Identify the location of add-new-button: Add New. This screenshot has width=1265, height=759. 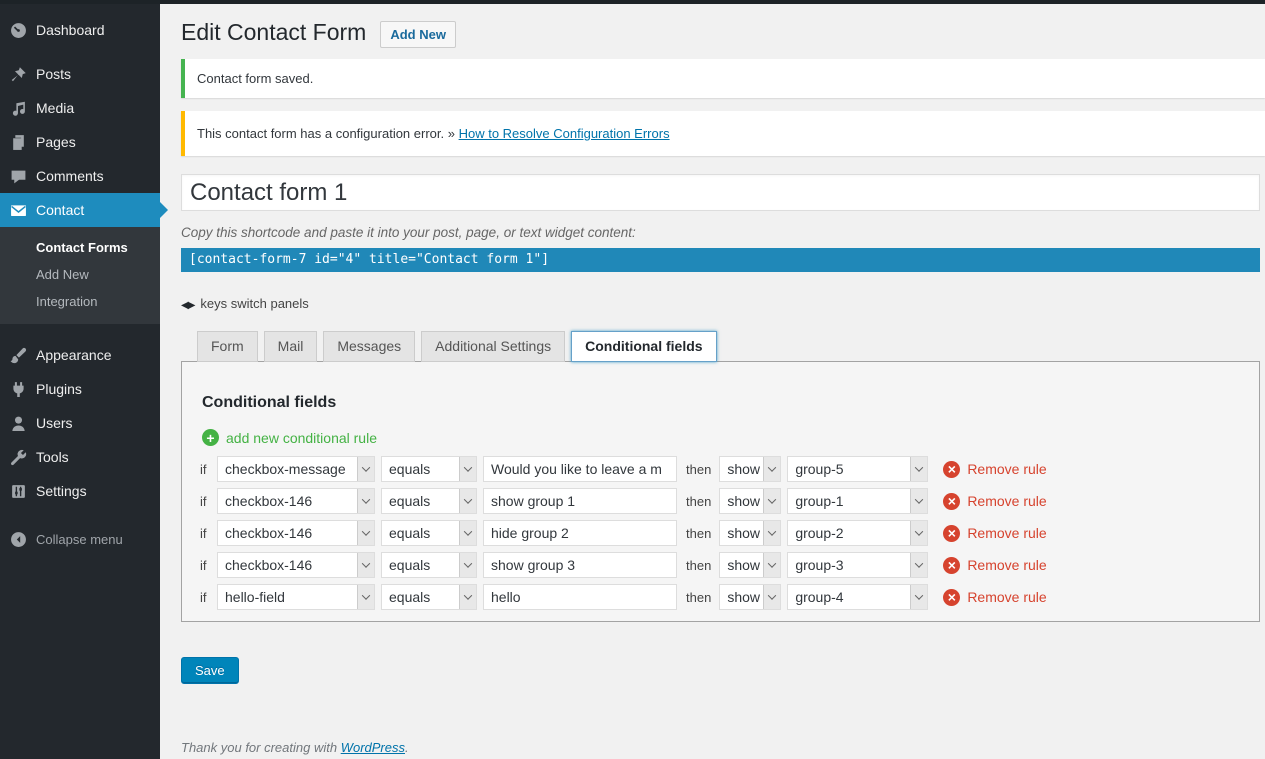
(418, 34).